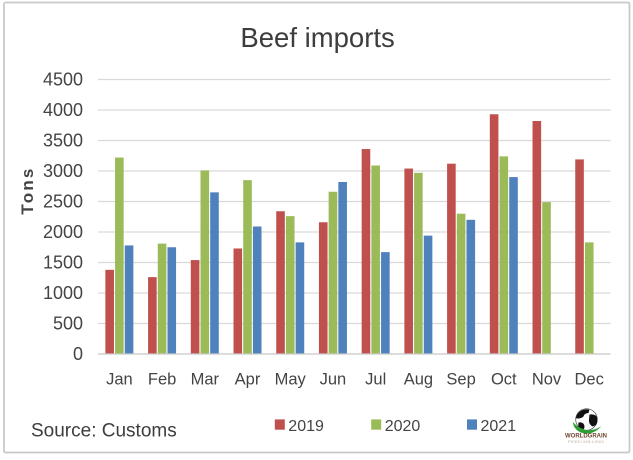  I want to click on svg-text: 0, so click(78, 354).